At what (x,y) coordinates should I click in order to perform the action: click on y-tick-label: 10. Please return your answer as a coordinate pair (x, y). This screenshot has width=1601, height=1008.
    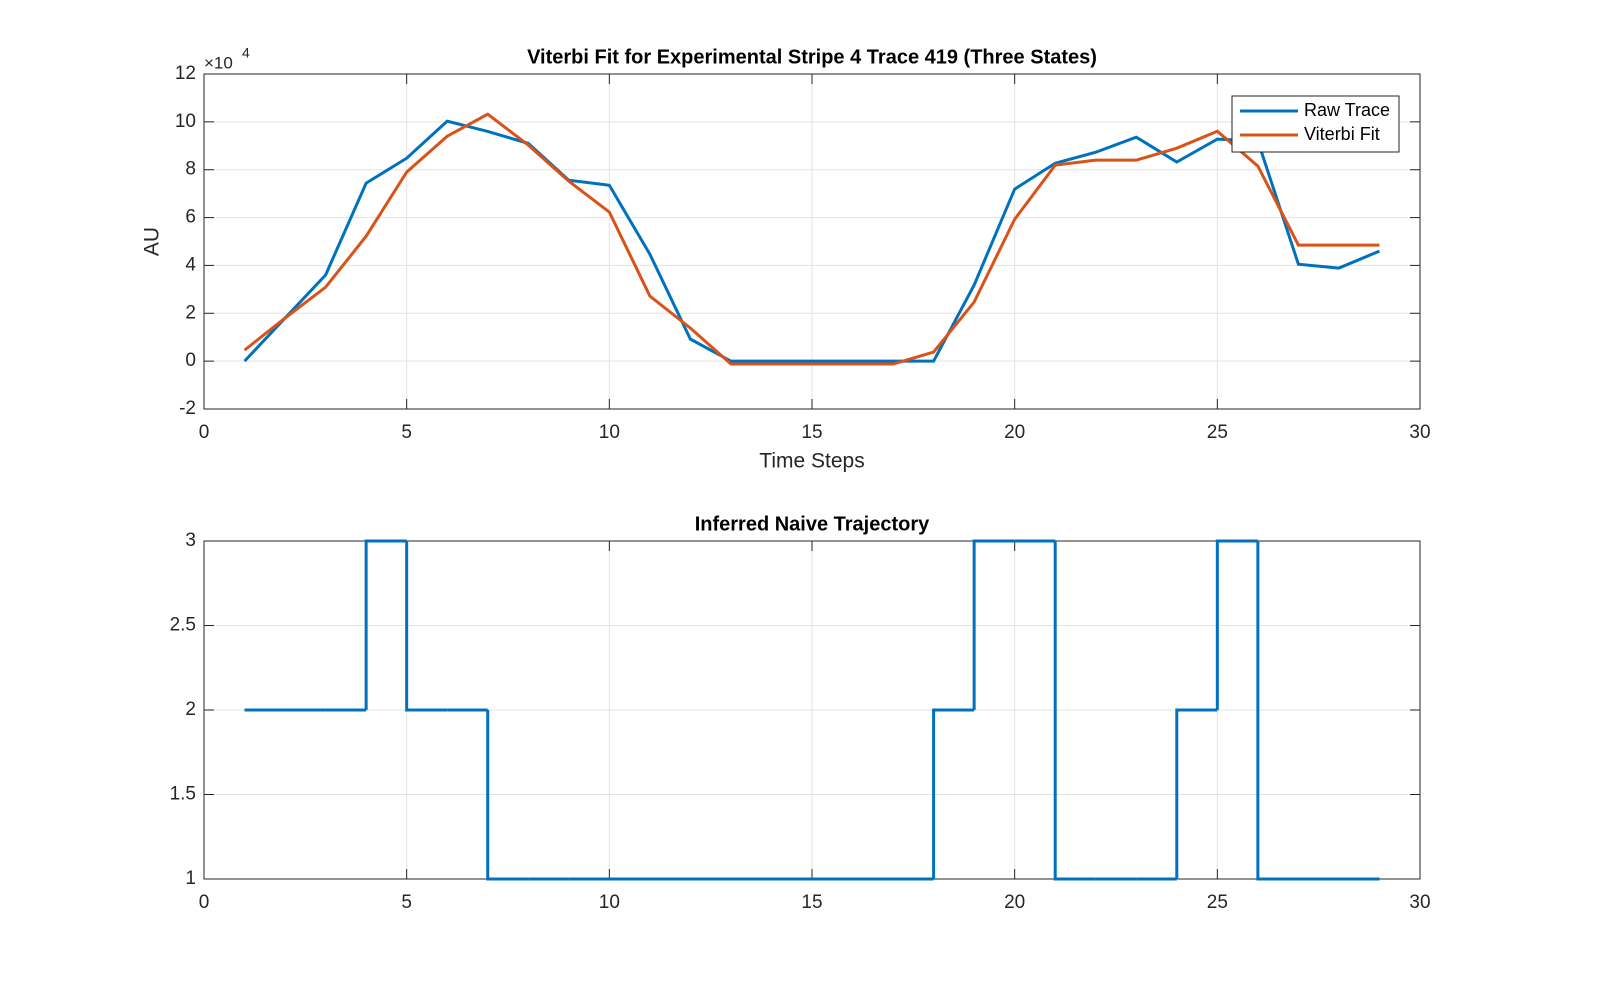
    Looking at the image, I should click on (185, 121).